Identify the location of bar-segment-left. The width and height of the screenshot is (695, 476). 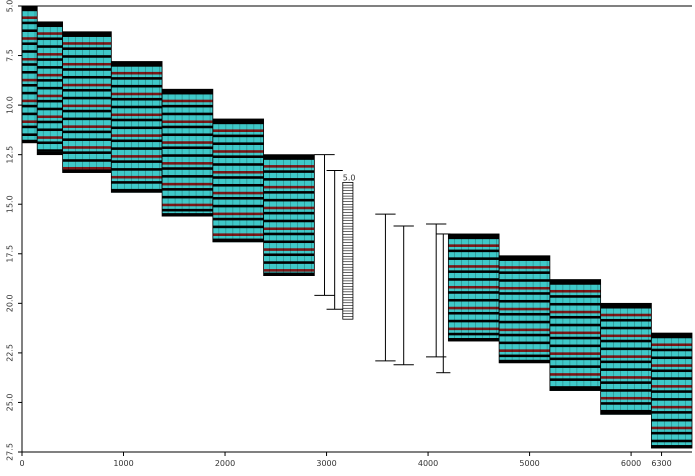
(187, 152).